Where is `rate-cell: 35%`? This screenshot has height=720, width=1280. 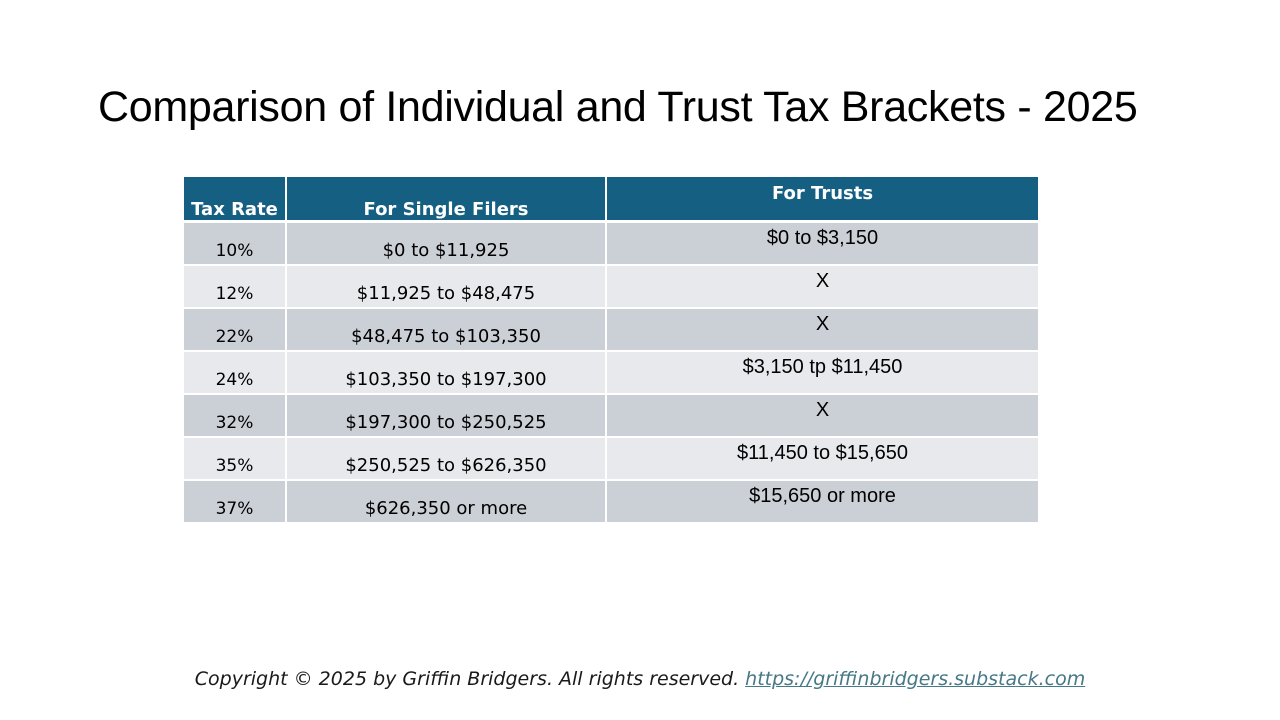 rate-cell: 35% is located at coordinates (235, 459).